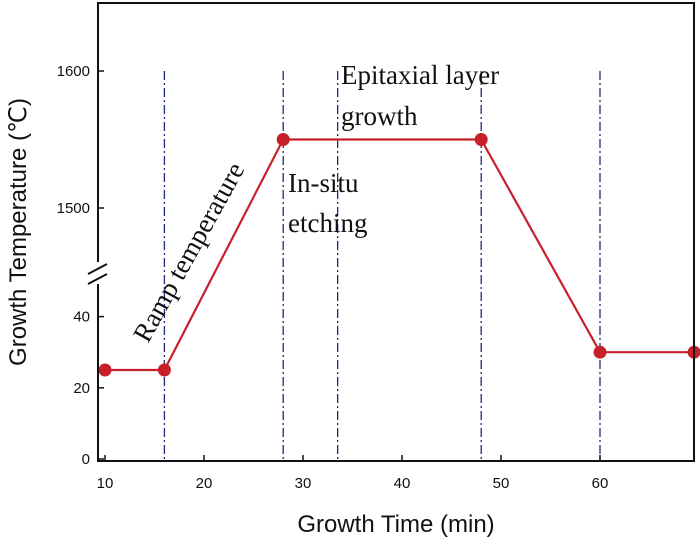 The image size is (700, 546). Describe the element at coordinates (105, 483) in the screenshot. I see `x-tick-label: 10` at that location.